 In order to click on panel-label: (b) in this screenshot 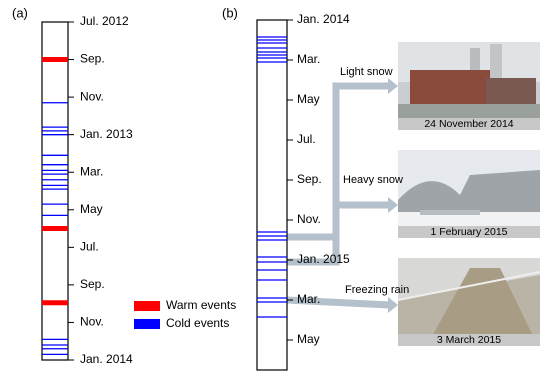, I will do `click(230, 12)`.